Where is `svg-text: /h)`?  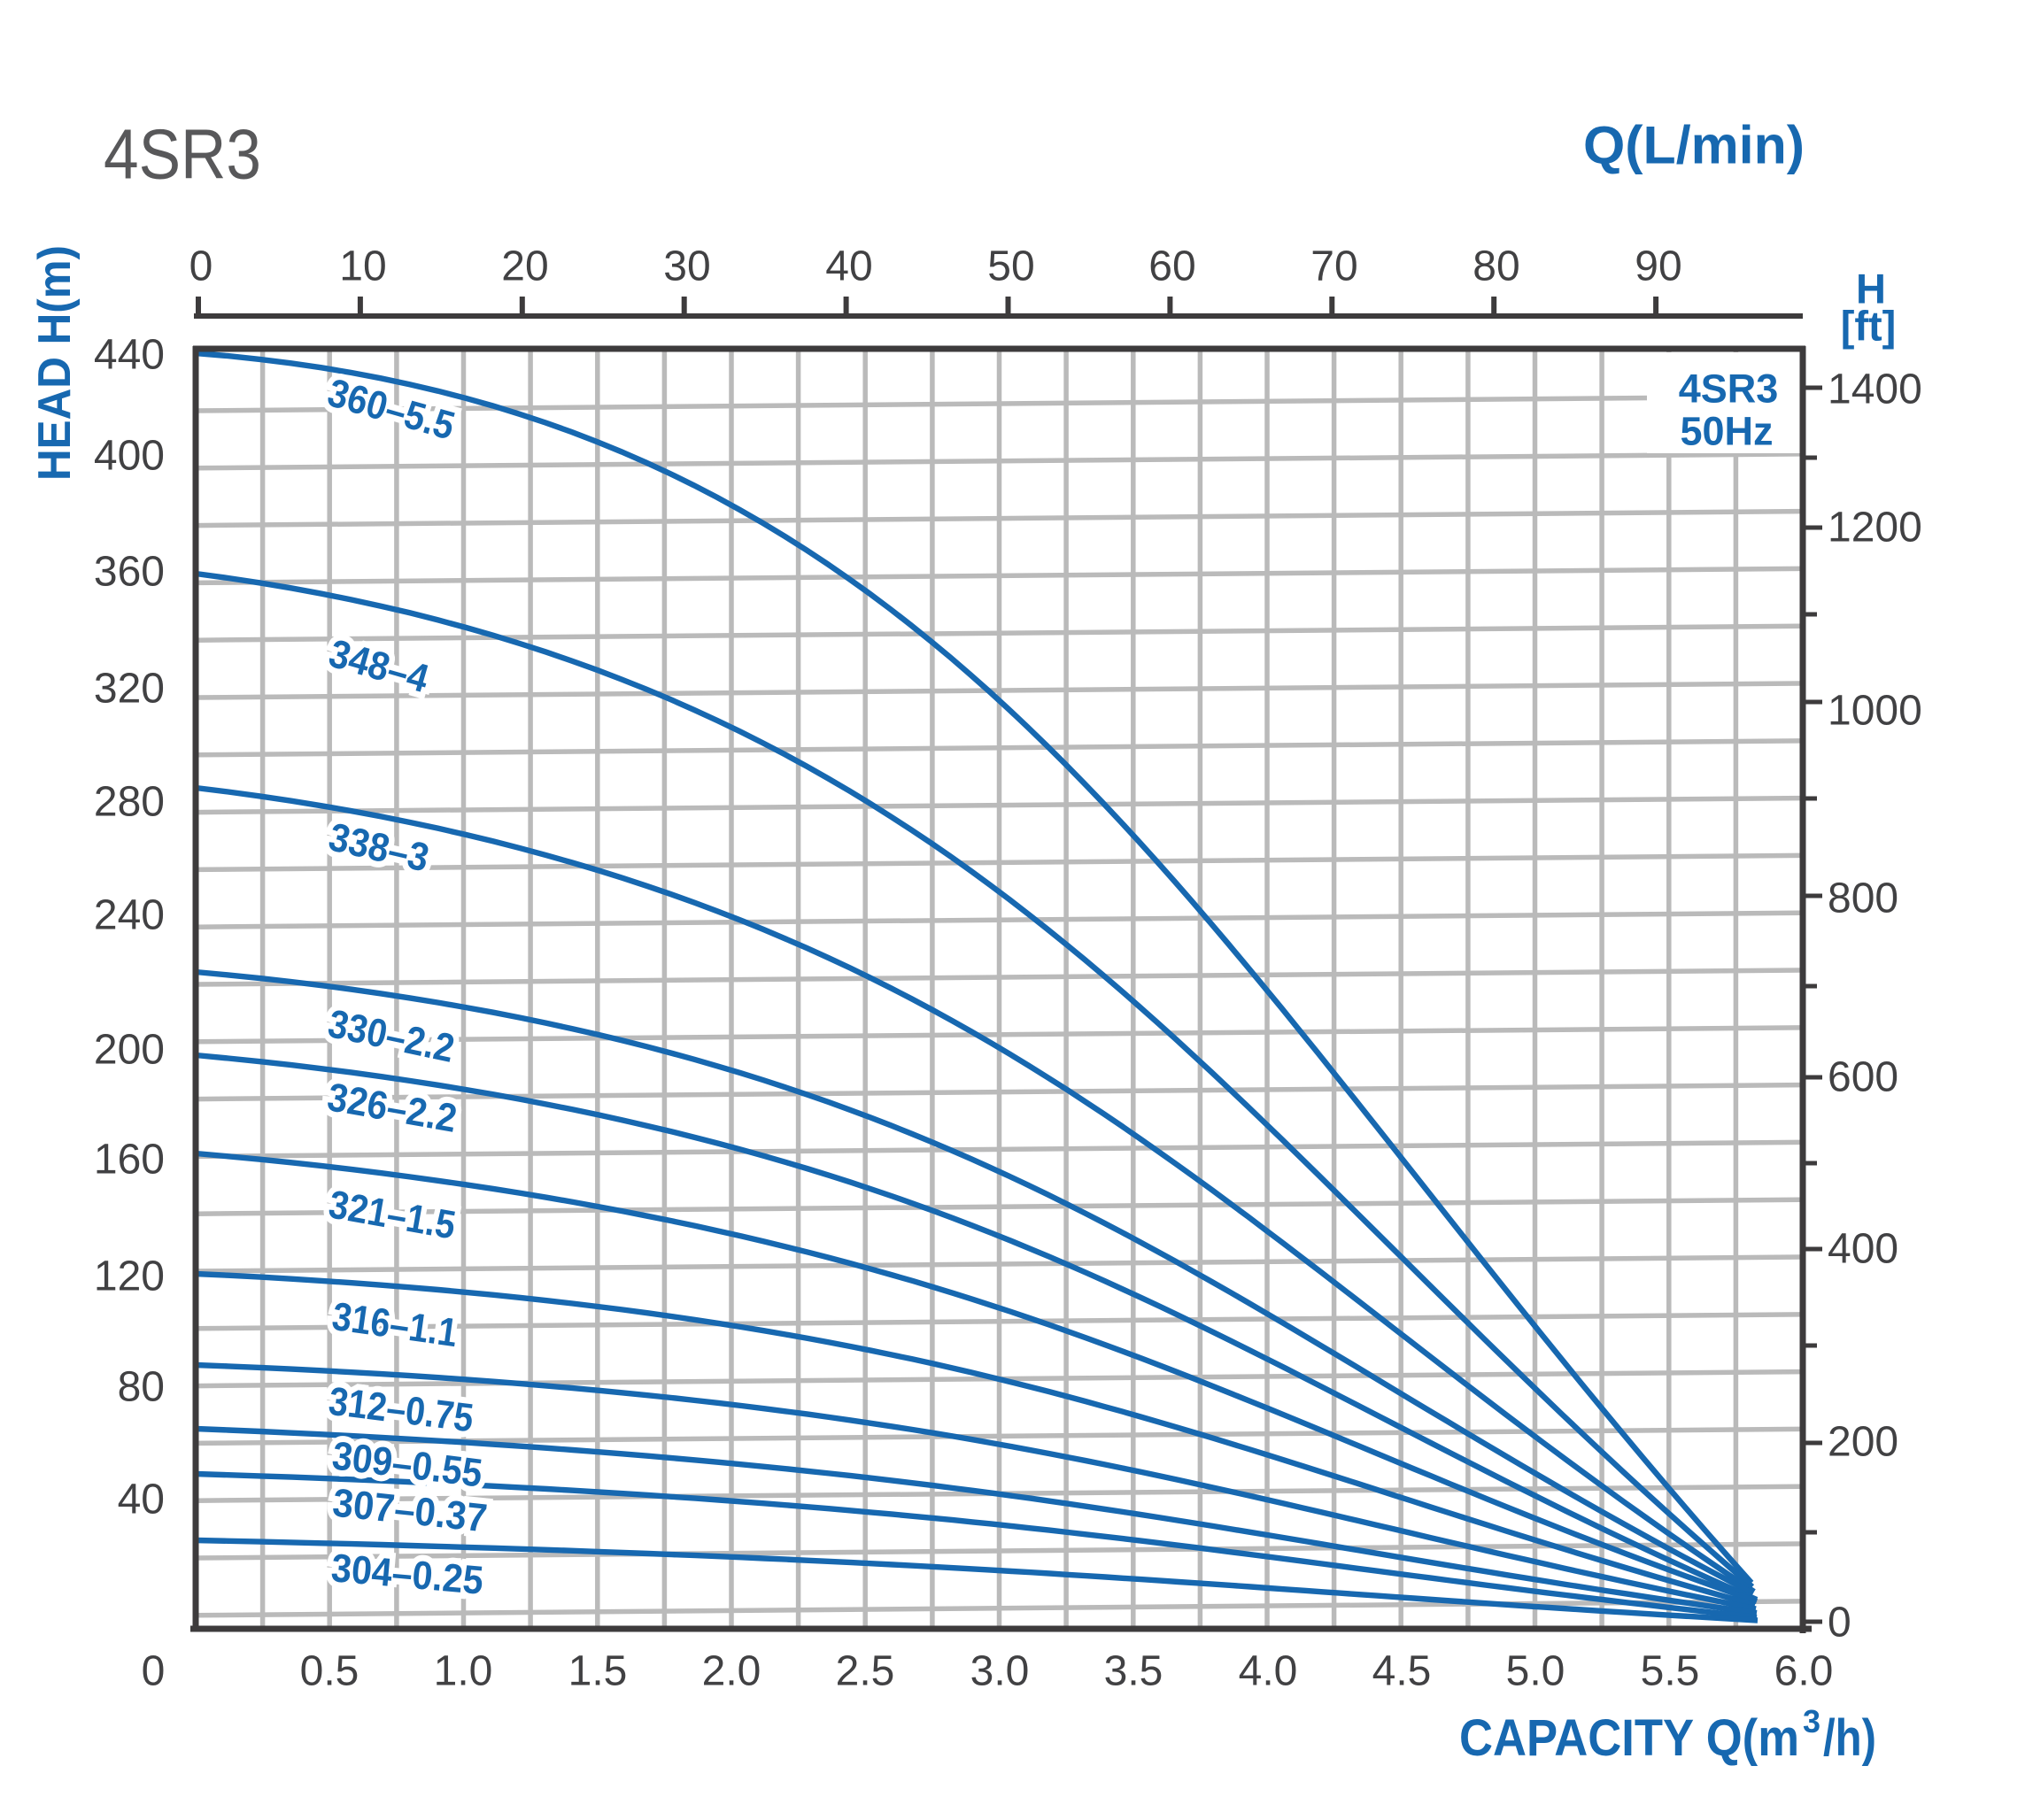
svg-text: /h) is located at coordinates (1849, 1738).